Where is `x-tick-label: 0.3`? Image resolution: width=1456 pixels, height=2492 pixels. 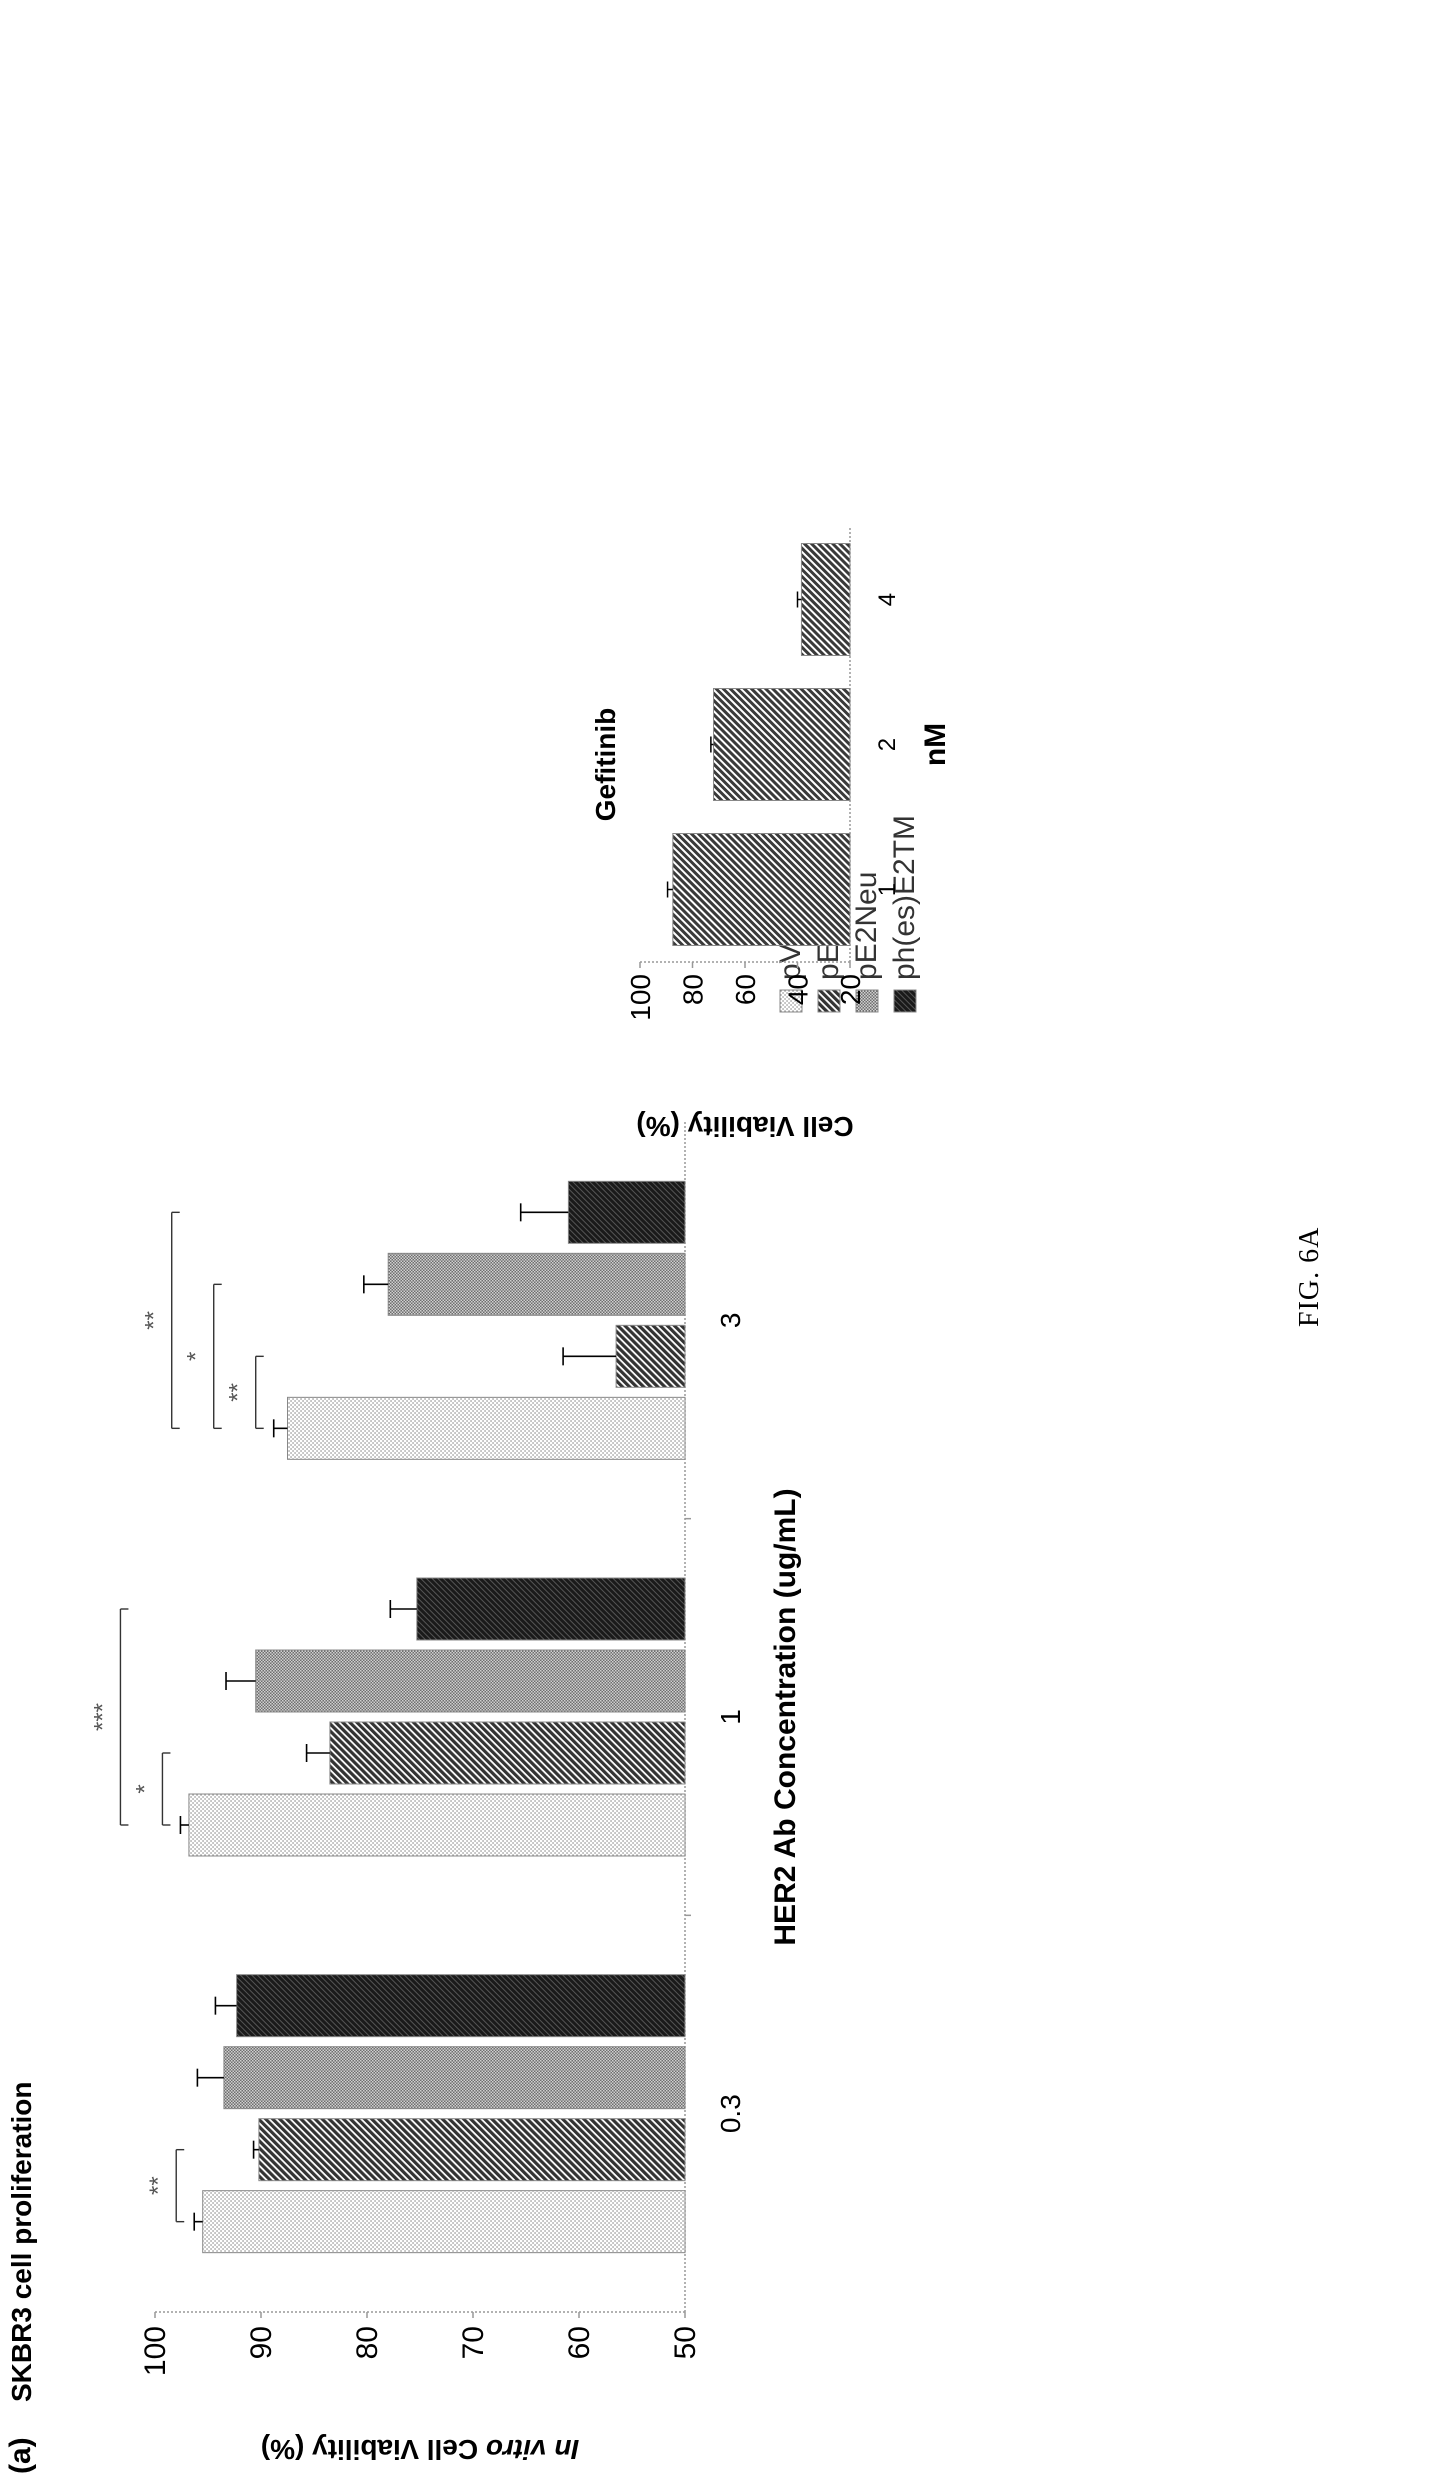 x-tick-label: 0.3 is located at coordinates (730, 2113).